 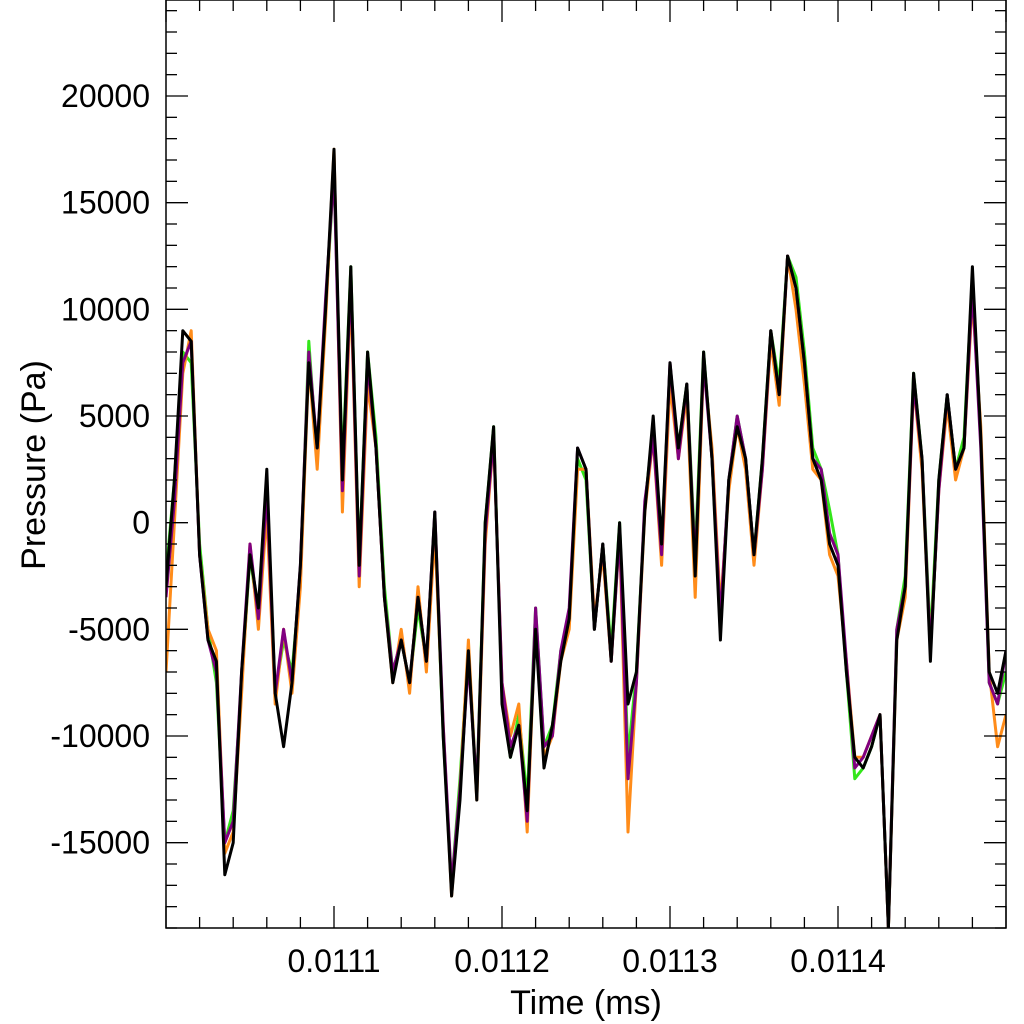 What do you see at coordinates (100, 736) in the screenshot?
I see `y-tick-label: -10000` at bounding box center [100, 736].